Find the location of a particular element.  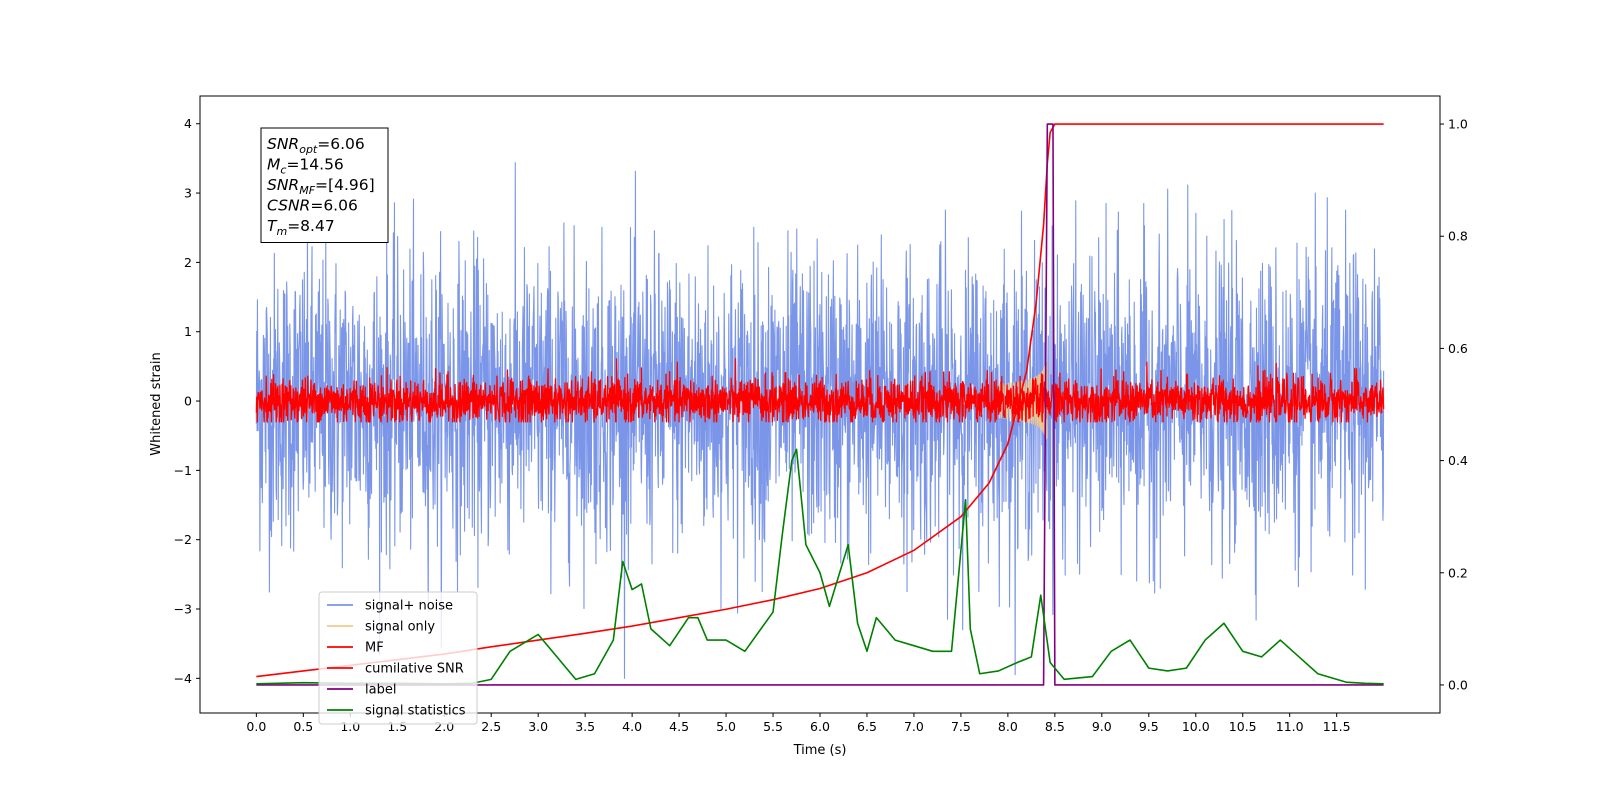

x-tick-label: 5.5 is located at coordinates (773, 726).